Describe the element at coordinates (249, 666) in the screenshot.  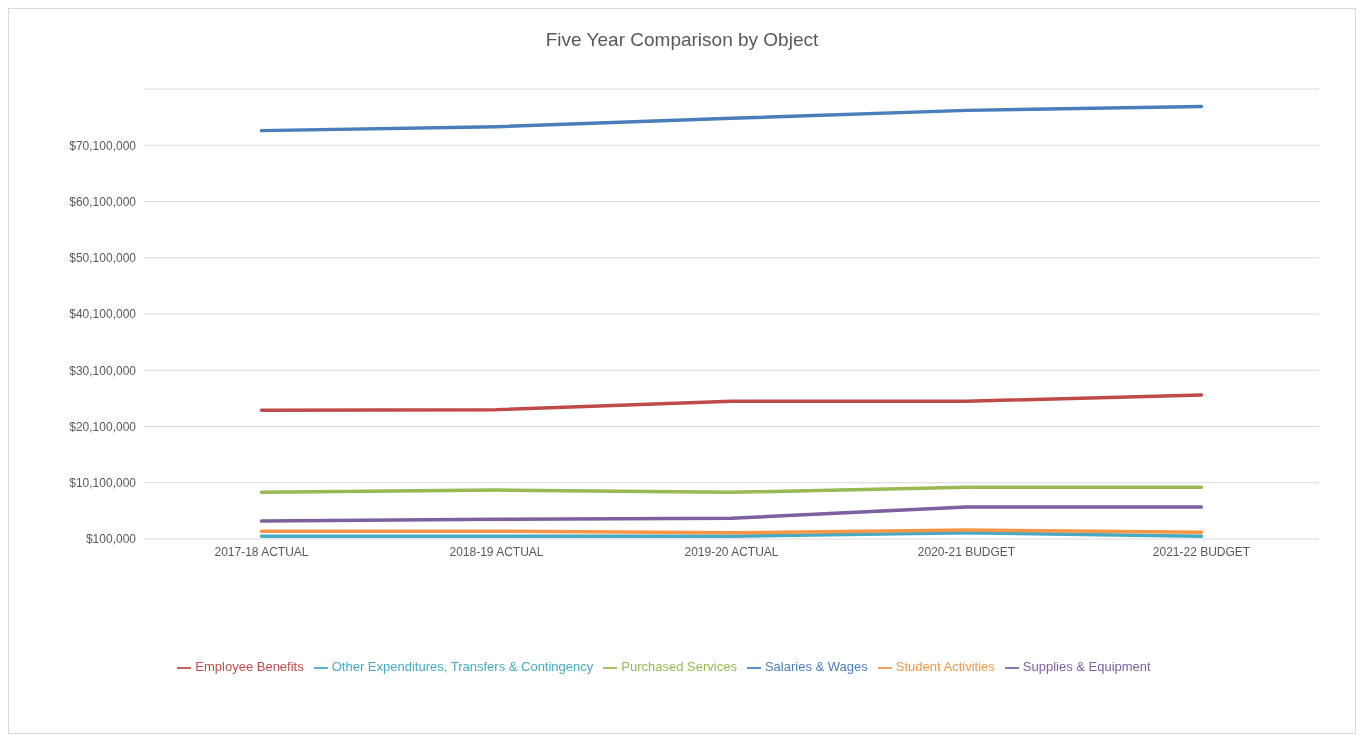
I see `legend-label: Employee Benefits` at that location.